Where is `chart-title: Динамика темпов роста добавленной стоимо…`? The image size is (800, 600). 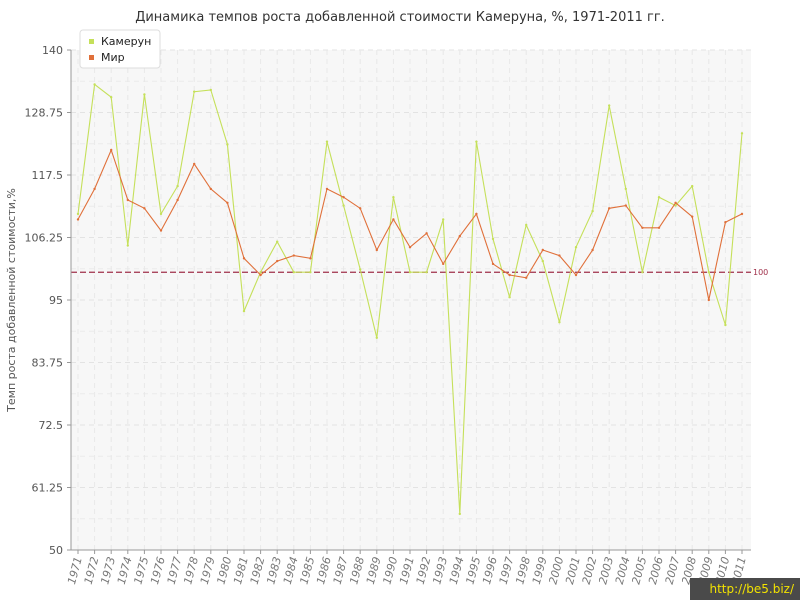 chart-title: Динамика темпов роста добавленной стоимо… is located at coordinates (400, 17).